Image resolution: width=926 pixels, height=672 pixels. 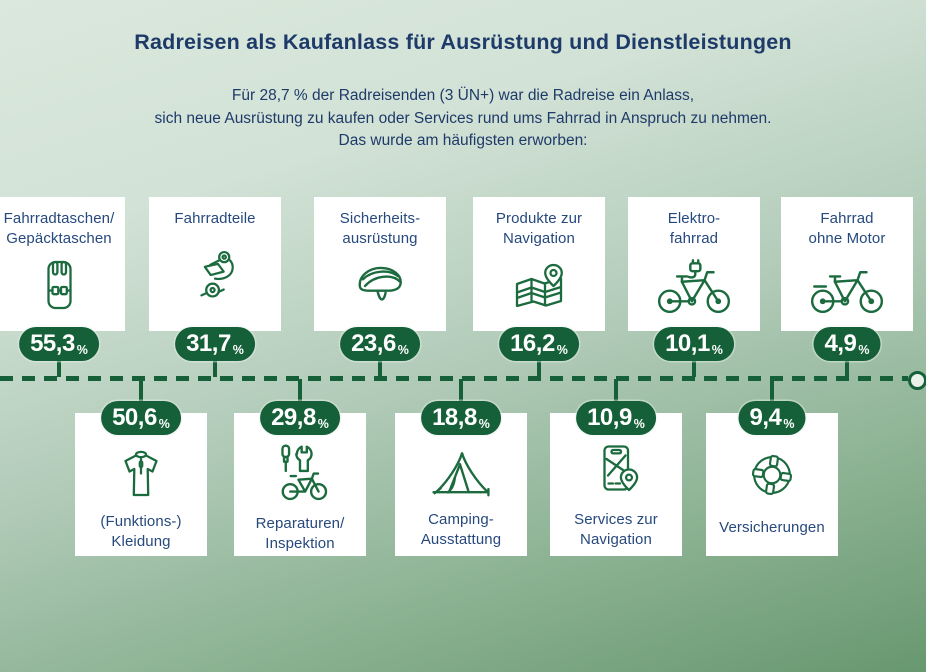 I want to click on card-sicherheitsausruestung: Sicherheits- ausrüstung, so click(x=380, y=264).